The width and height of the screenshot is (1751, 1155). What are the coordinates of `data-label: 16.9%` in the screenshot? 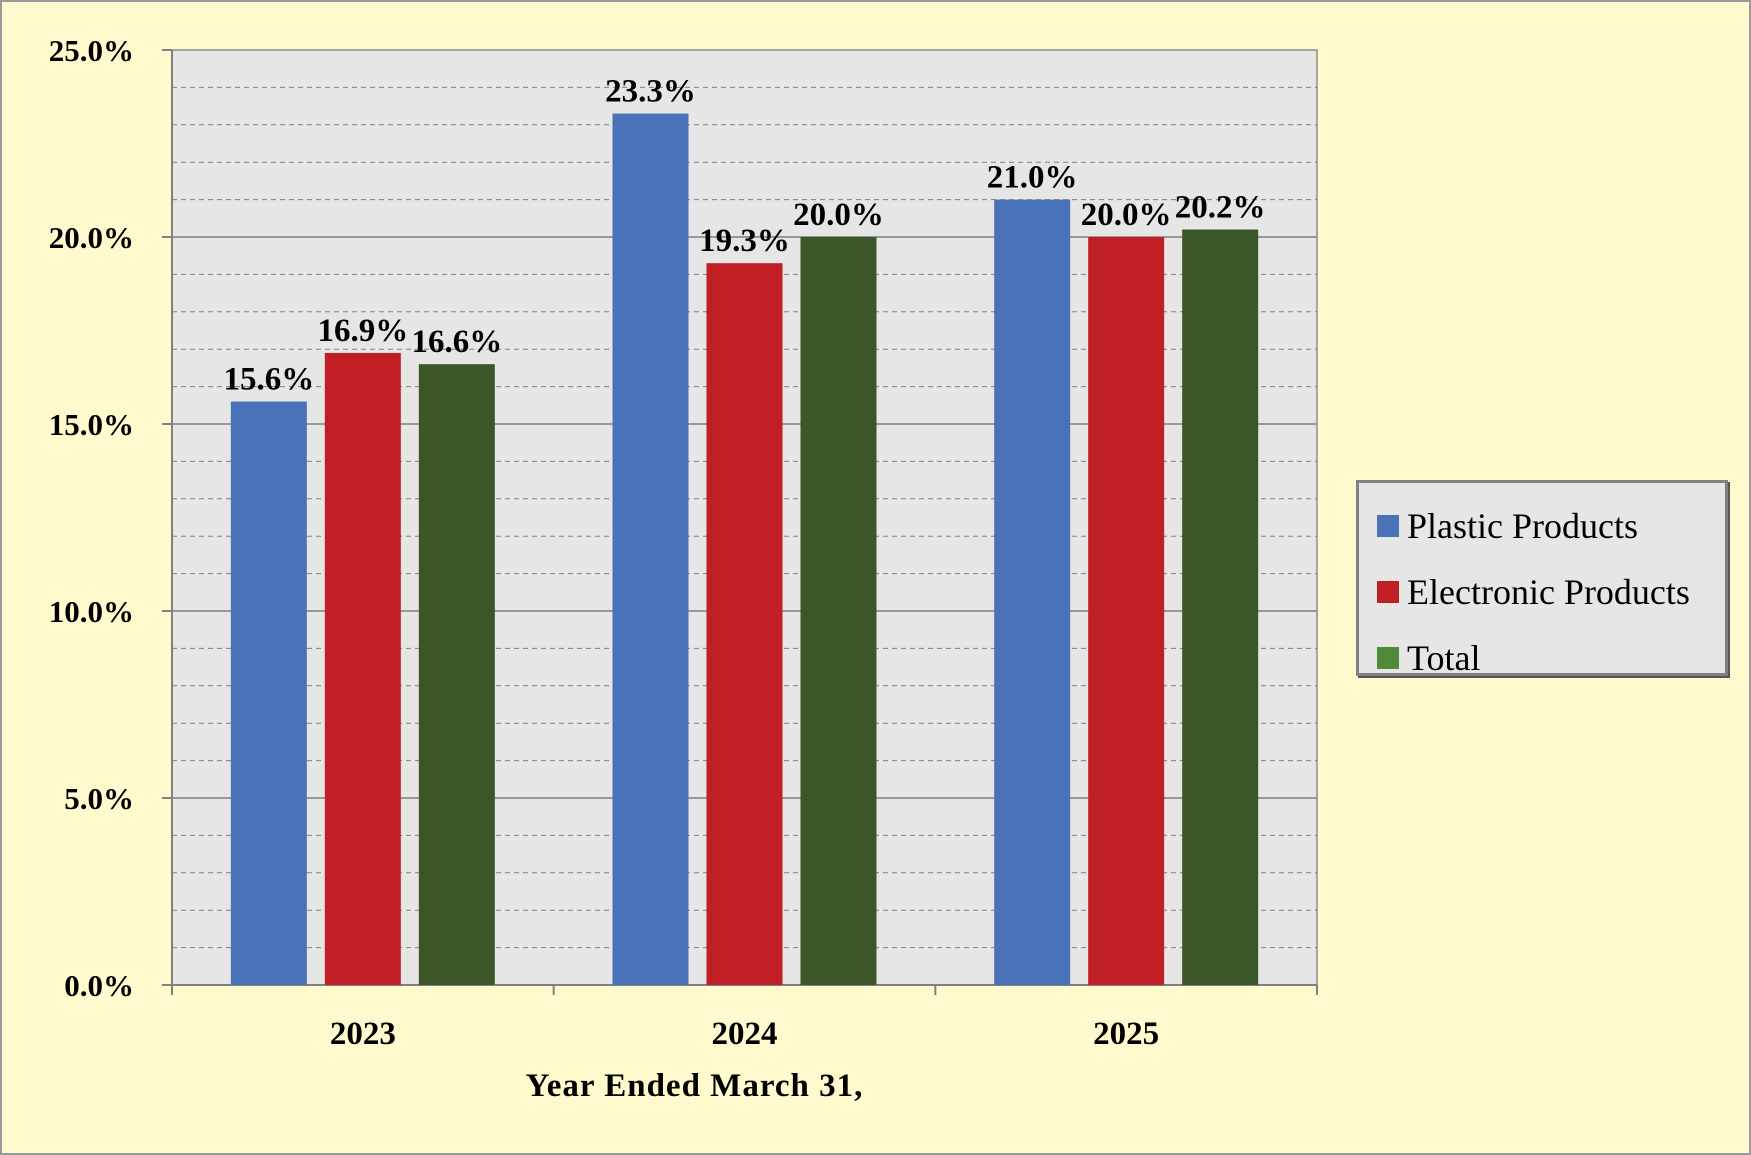 It's located at (362, 331).